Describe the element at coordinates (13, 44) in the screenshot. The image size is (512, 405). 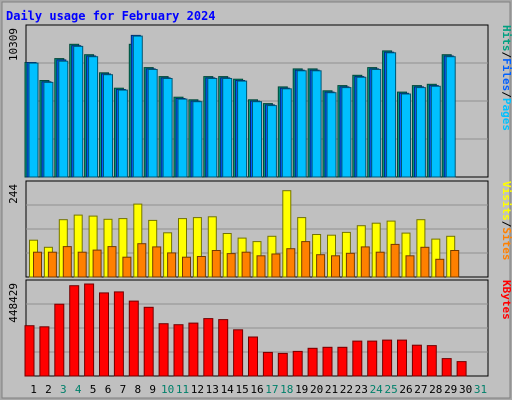
I see `max-label-hits: 10309` at that location.